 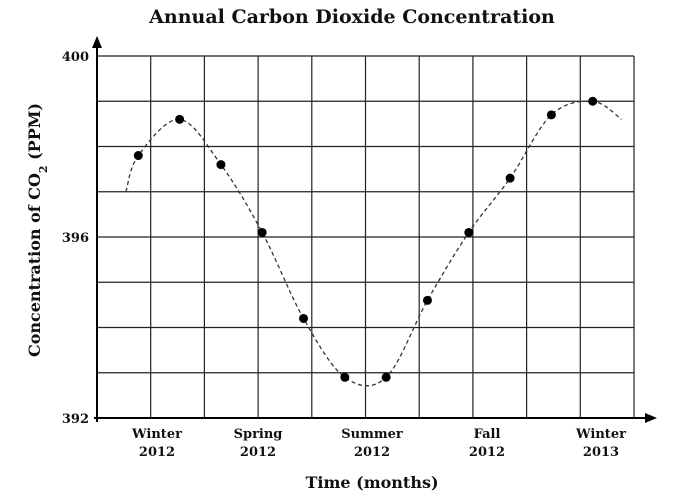 I want to click on x-tick-label: Summer, so click(x=372, y=434).